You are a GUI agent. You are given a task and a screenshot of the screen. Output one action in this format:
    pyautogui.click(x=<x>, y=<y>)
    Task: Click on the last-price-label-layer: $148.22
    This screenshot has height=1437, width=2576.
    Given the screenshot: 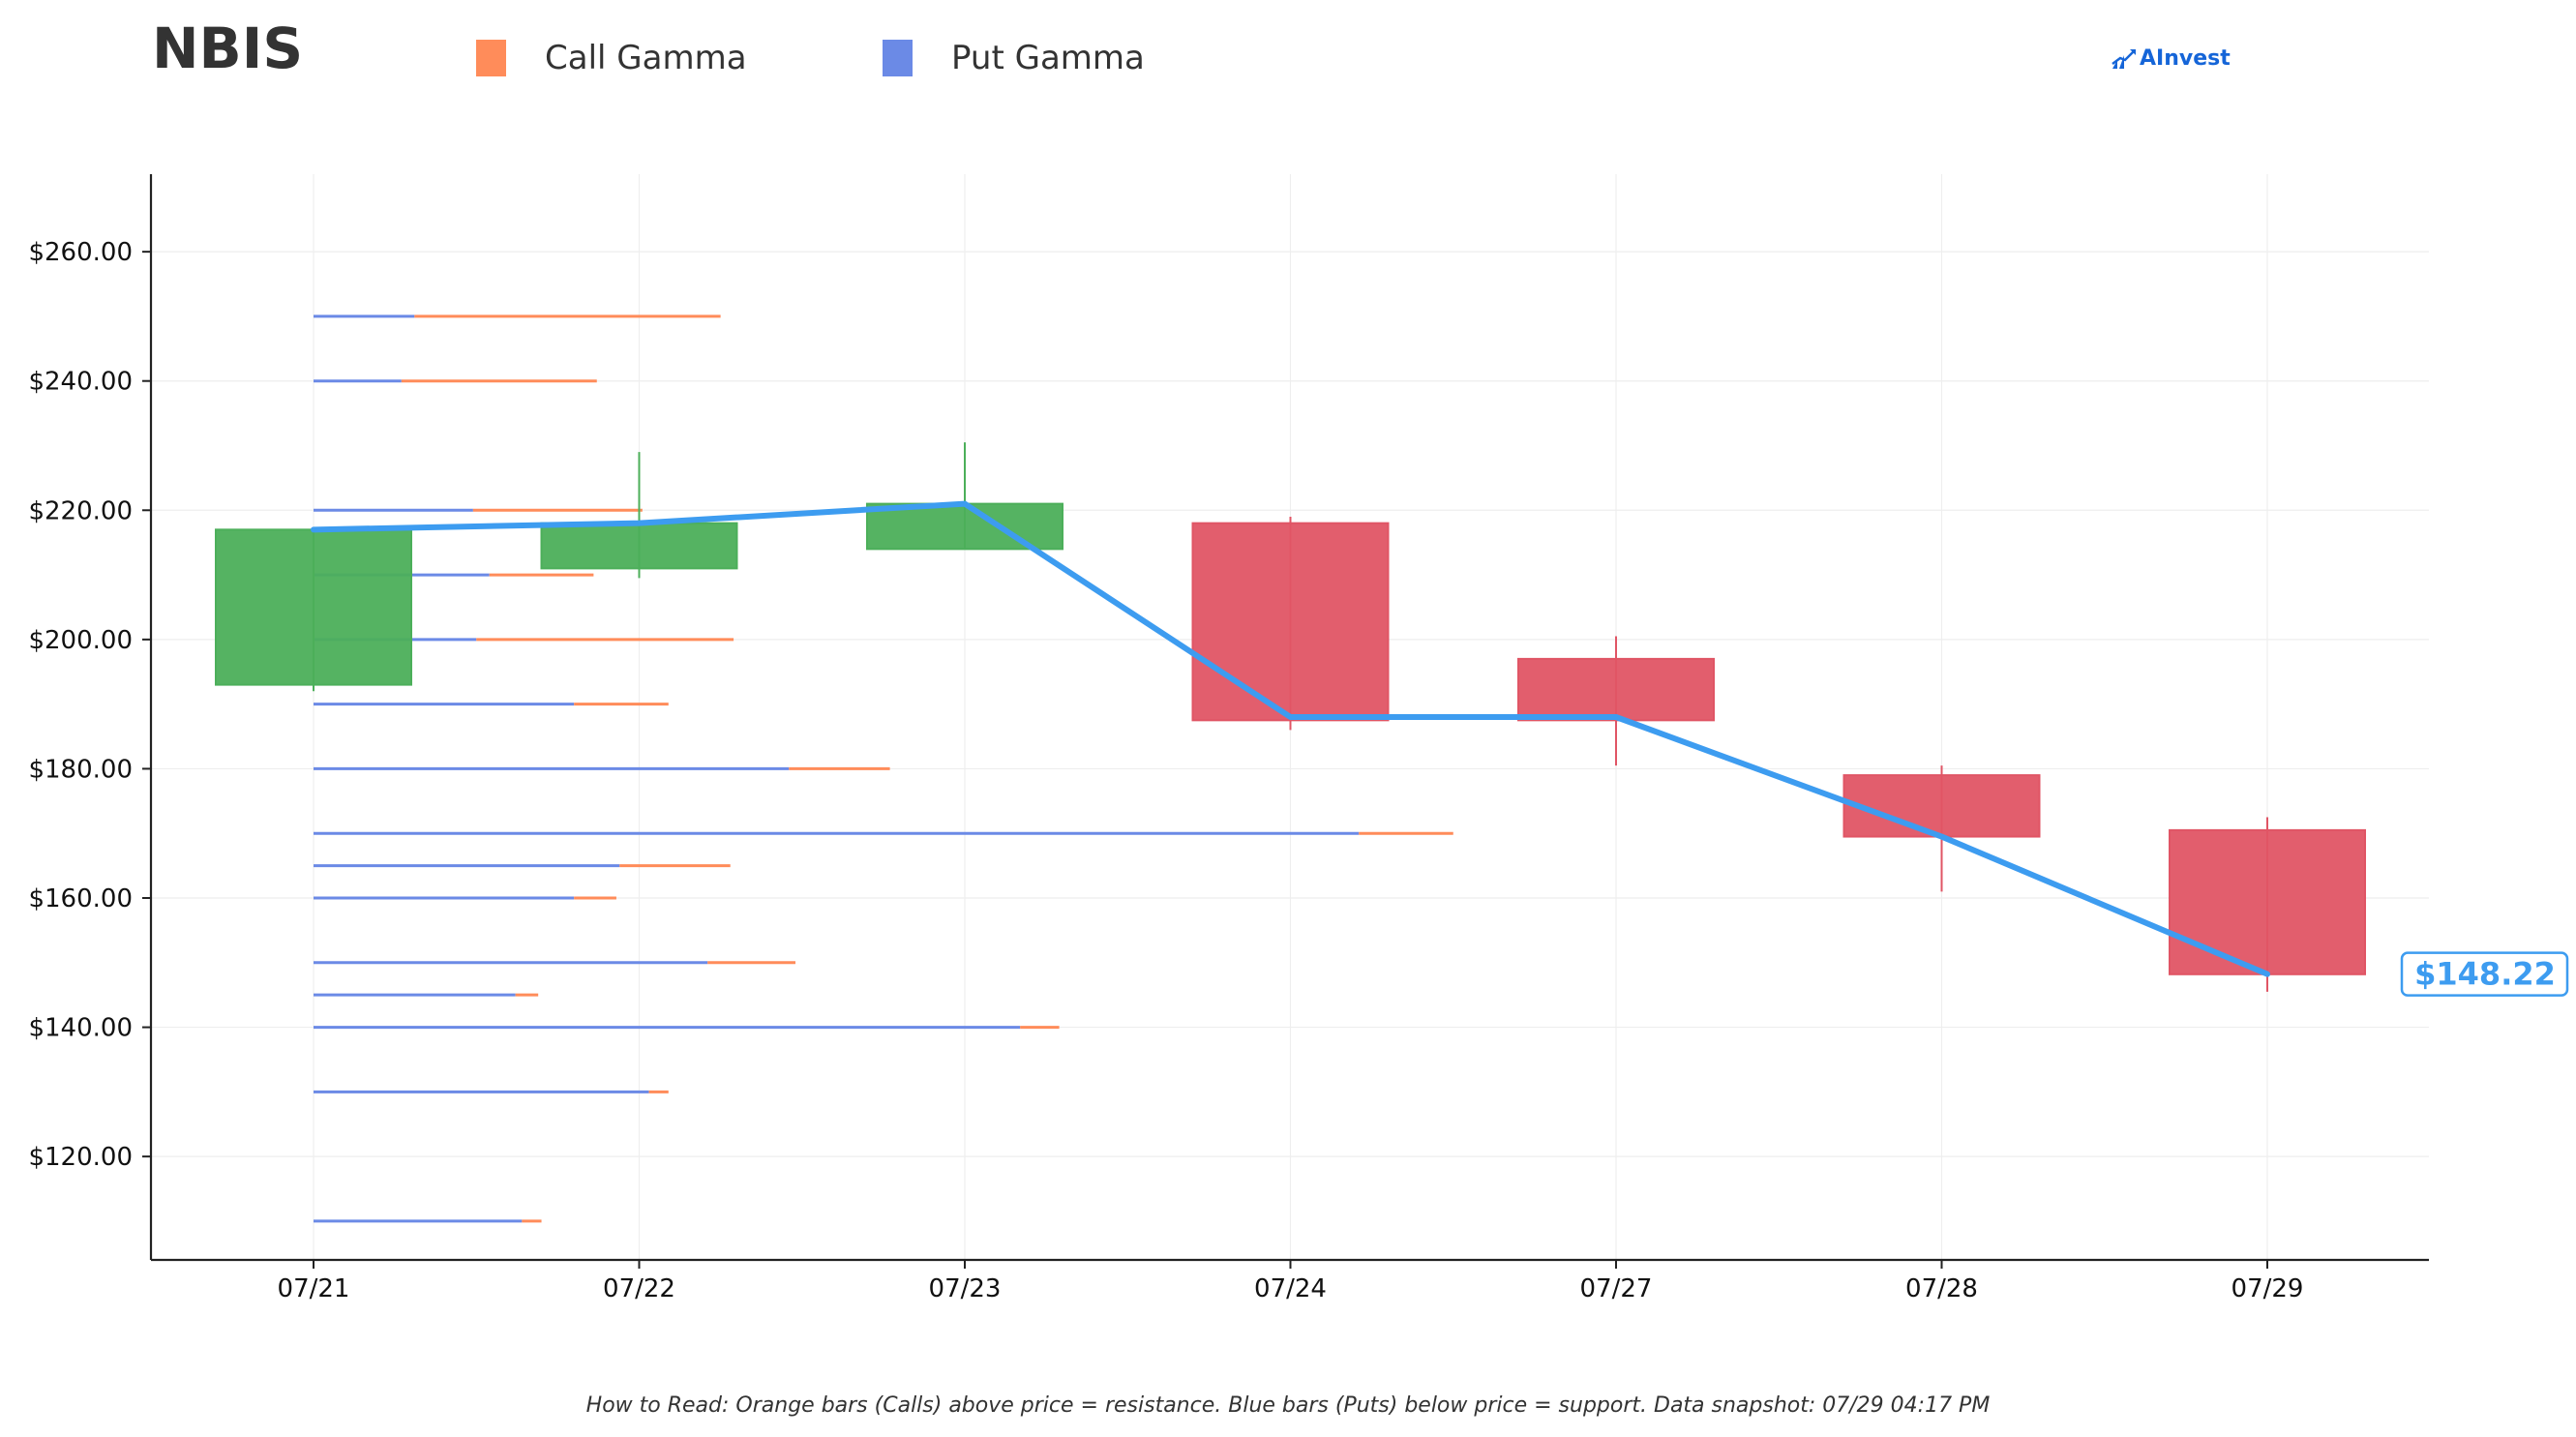 What is the action you would take?
    pyautogui.click(x=2484, y=974)
    